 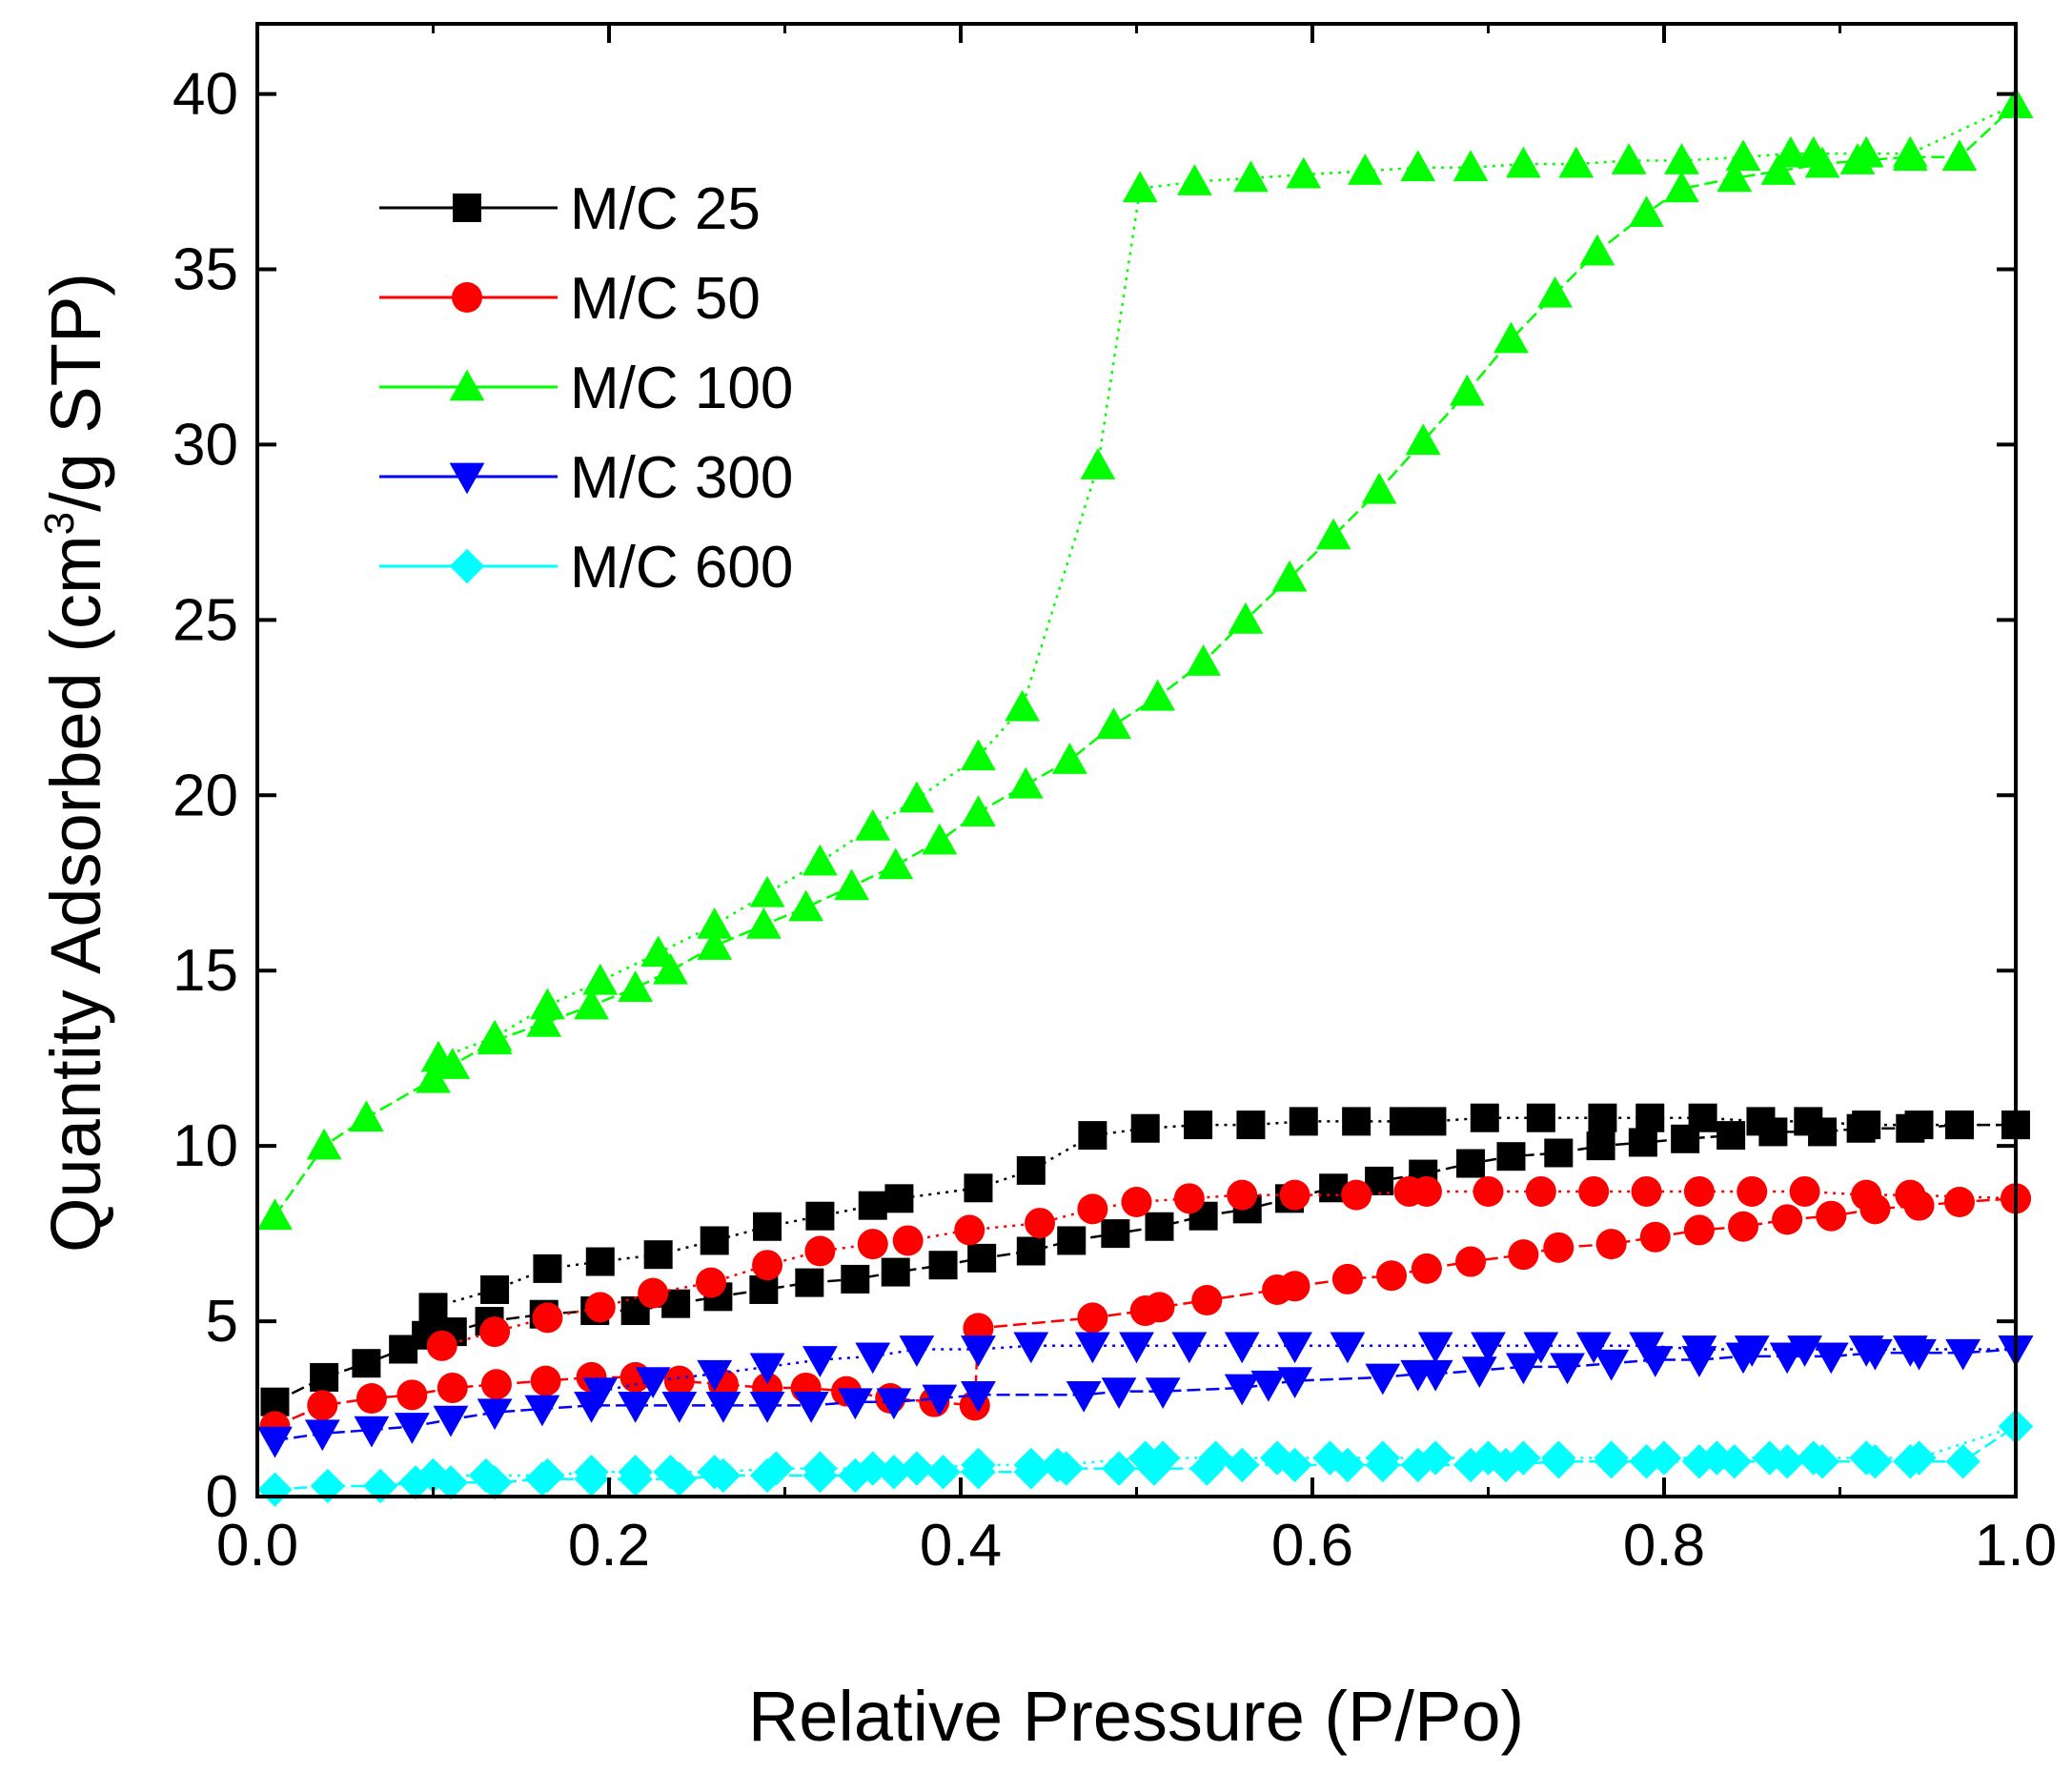 I want to click on series-m-c-300-desorption-line, so click(x=1307, y=1368).